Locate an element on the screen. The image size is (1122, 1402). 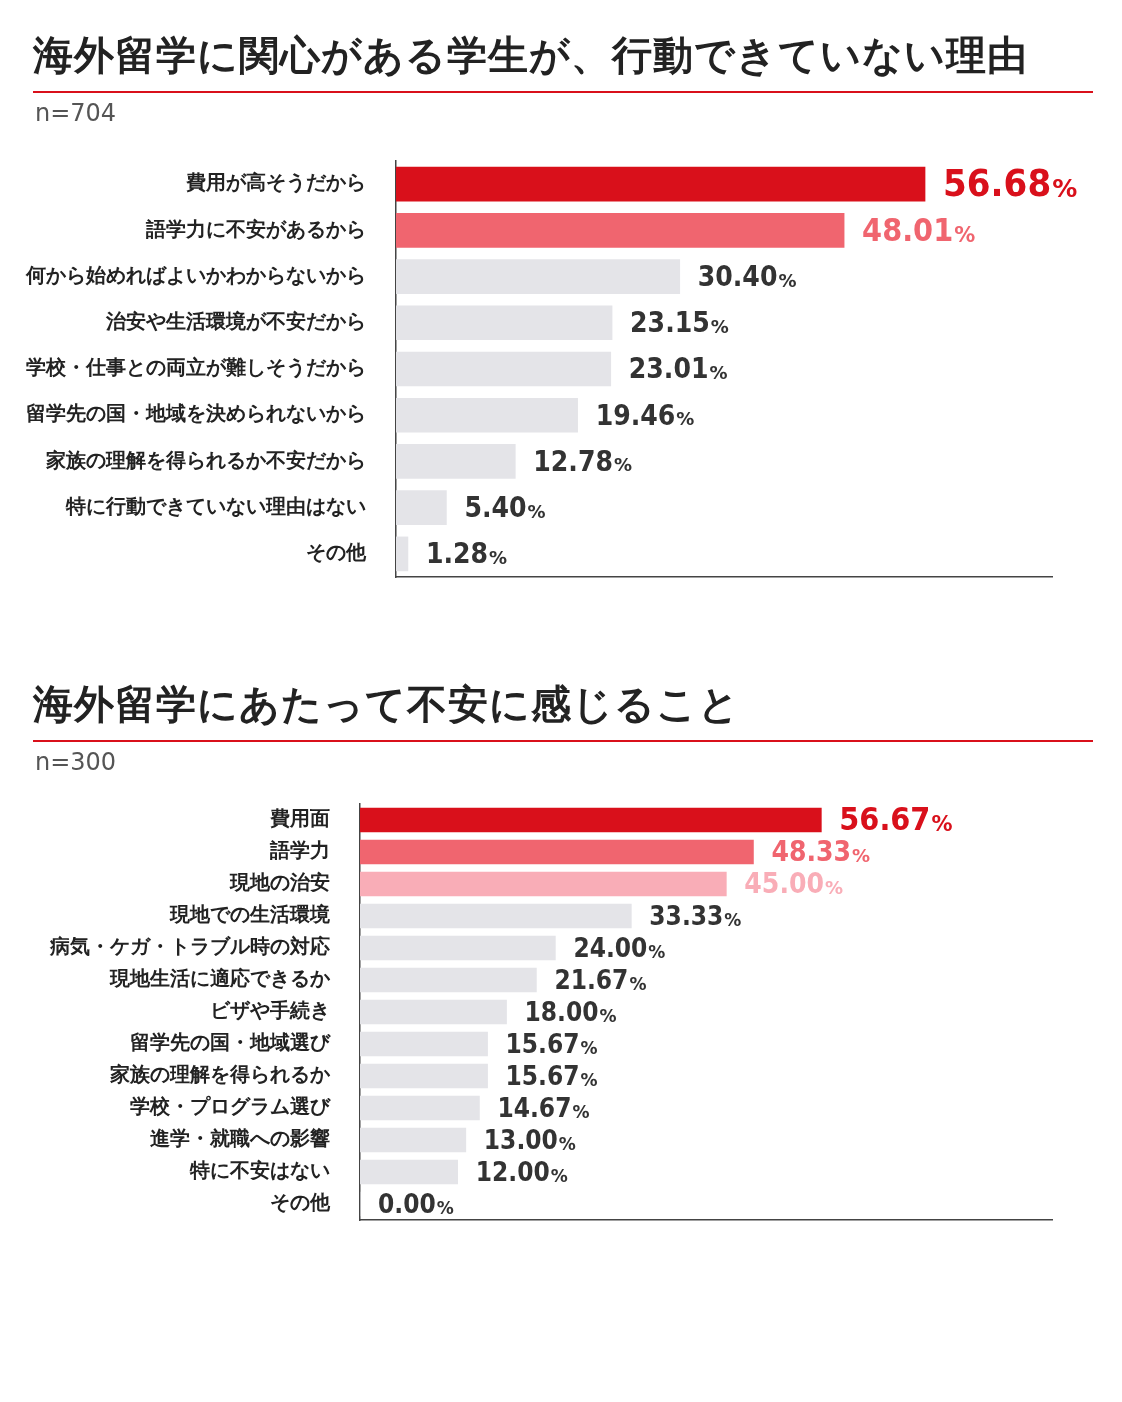
chart-title: 海外留学にあたって不安に感じること is located at coordinates (563, 695).